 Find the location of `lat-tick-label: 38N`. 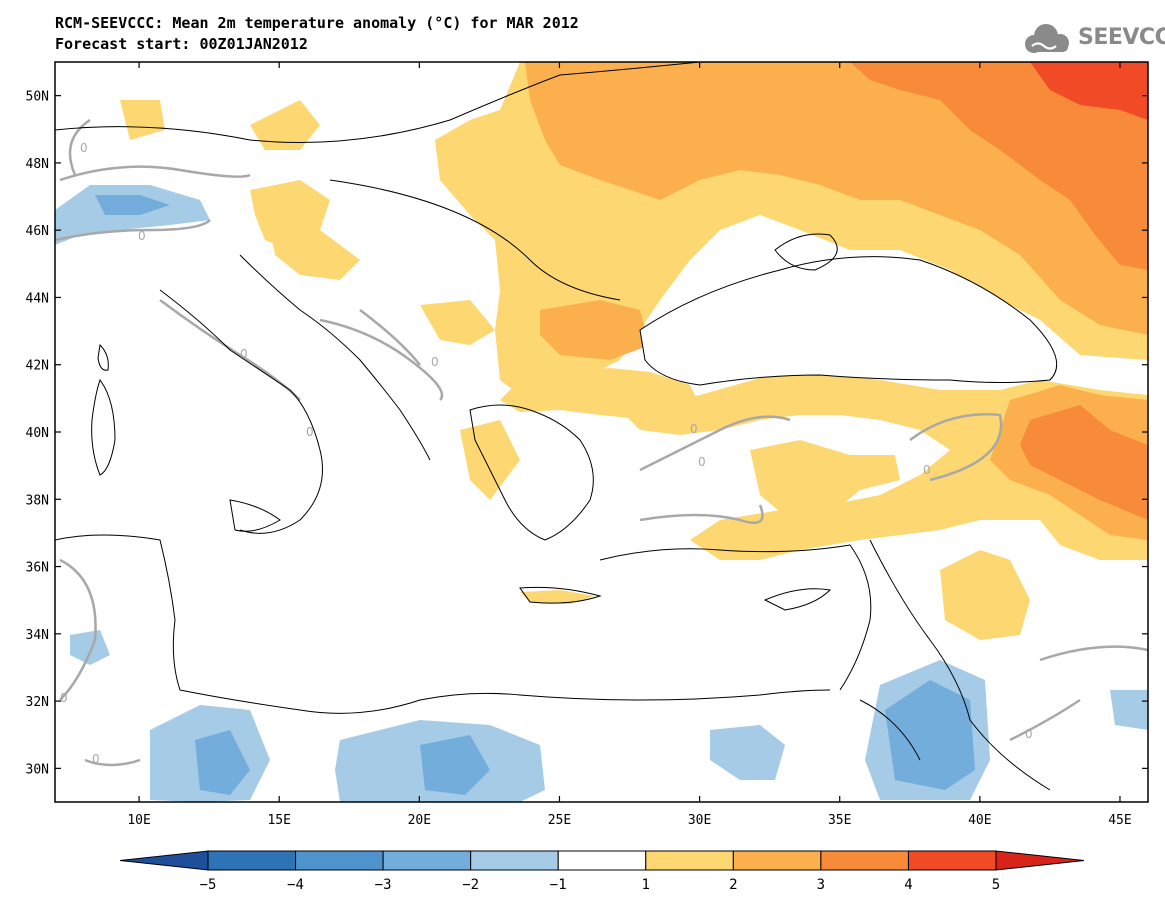

lat-tick-label: 38N is located at coordinates (37, 500).